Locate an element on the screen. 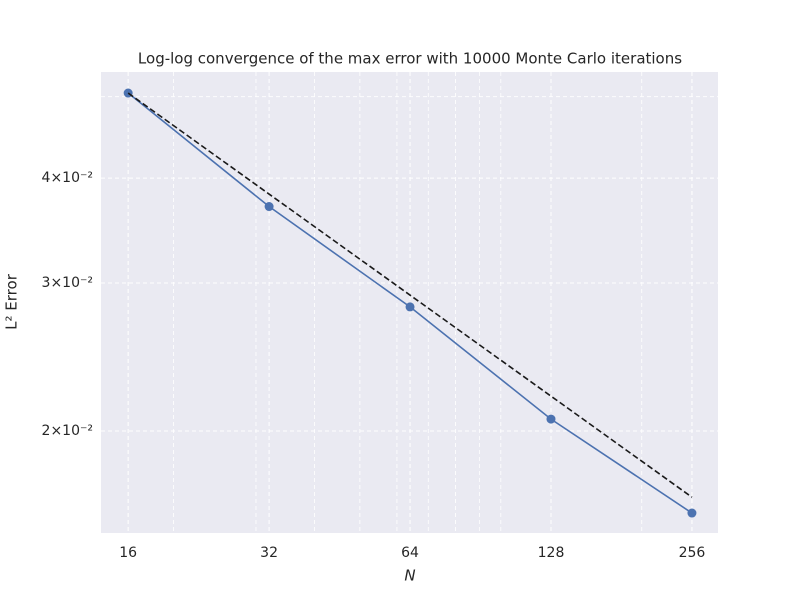 The width and height of the screenshot is (800, 600). y-tick-label: 3×10⁻² is located at coordinates (67, 283).